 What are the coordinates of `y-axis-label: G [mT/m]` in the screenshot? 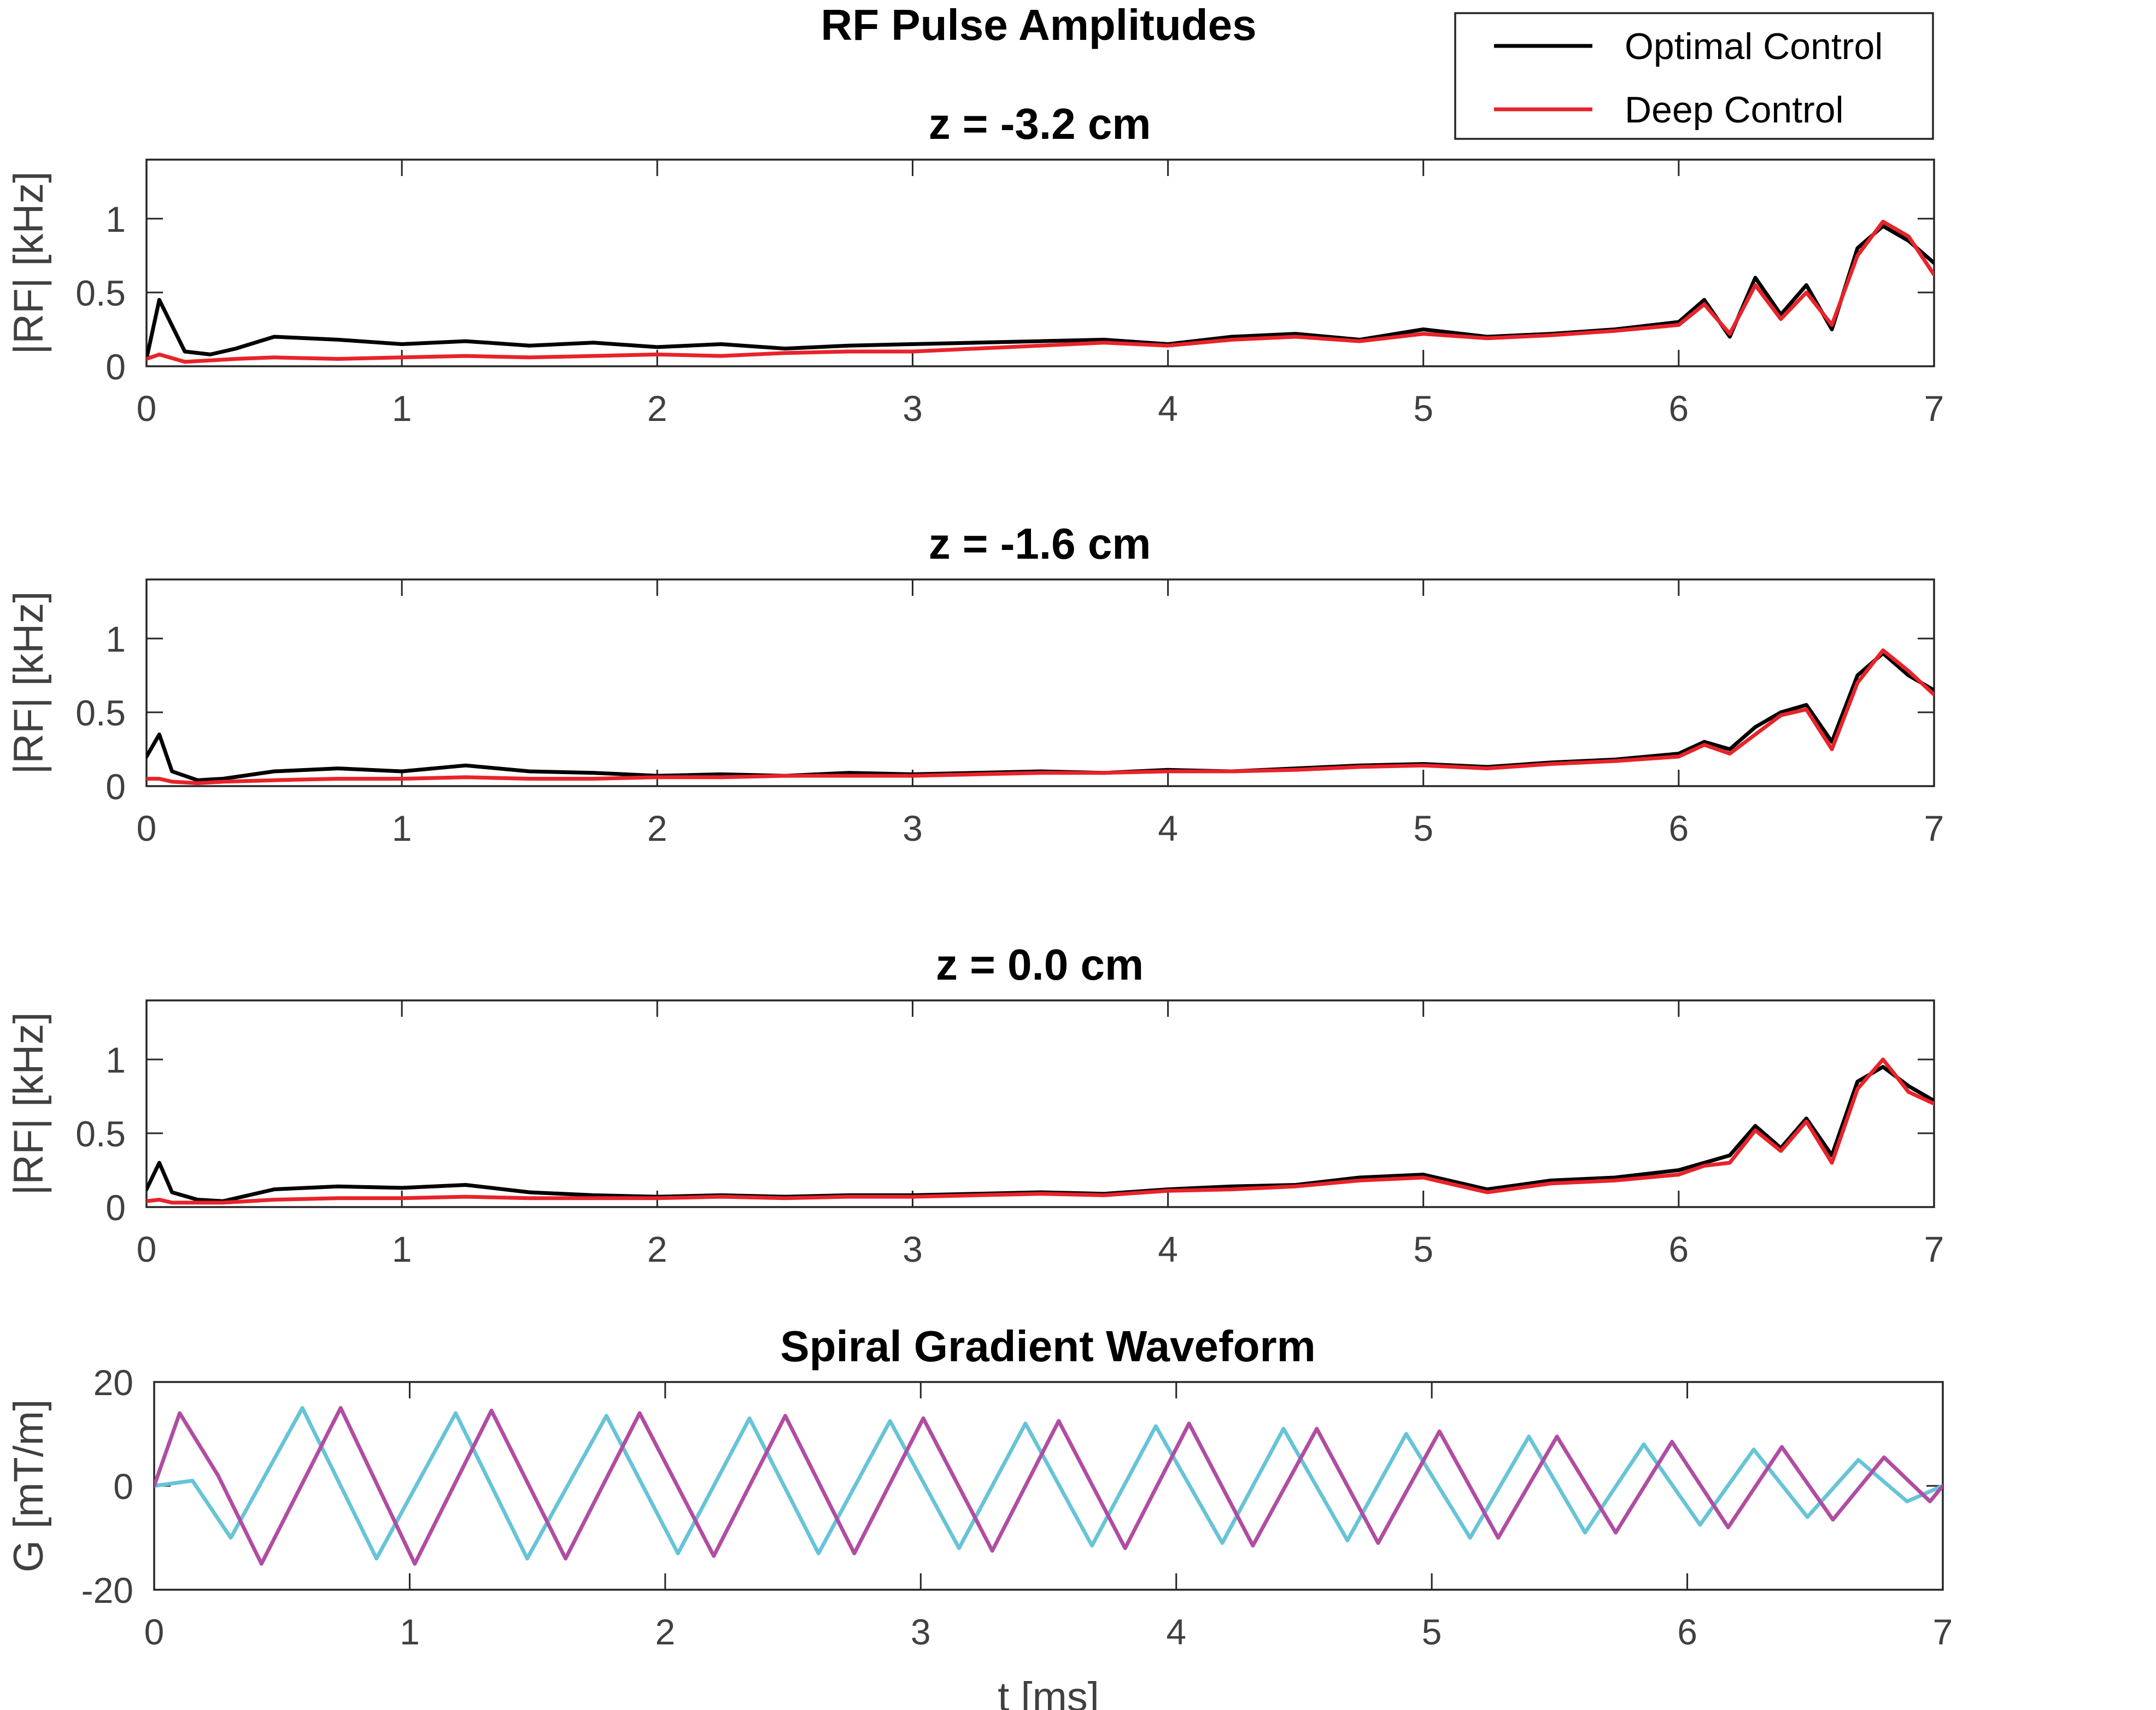 It's located at (28, 1486).